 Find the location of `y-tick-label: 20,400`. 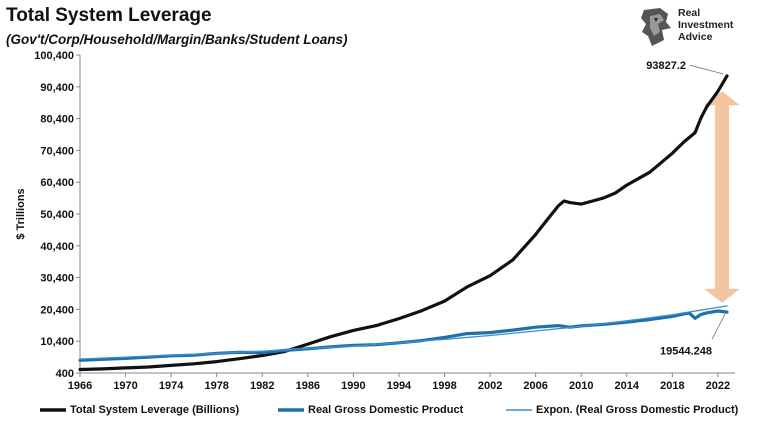

y-tick-label: 20,400 is located at coordinates (57, 310).